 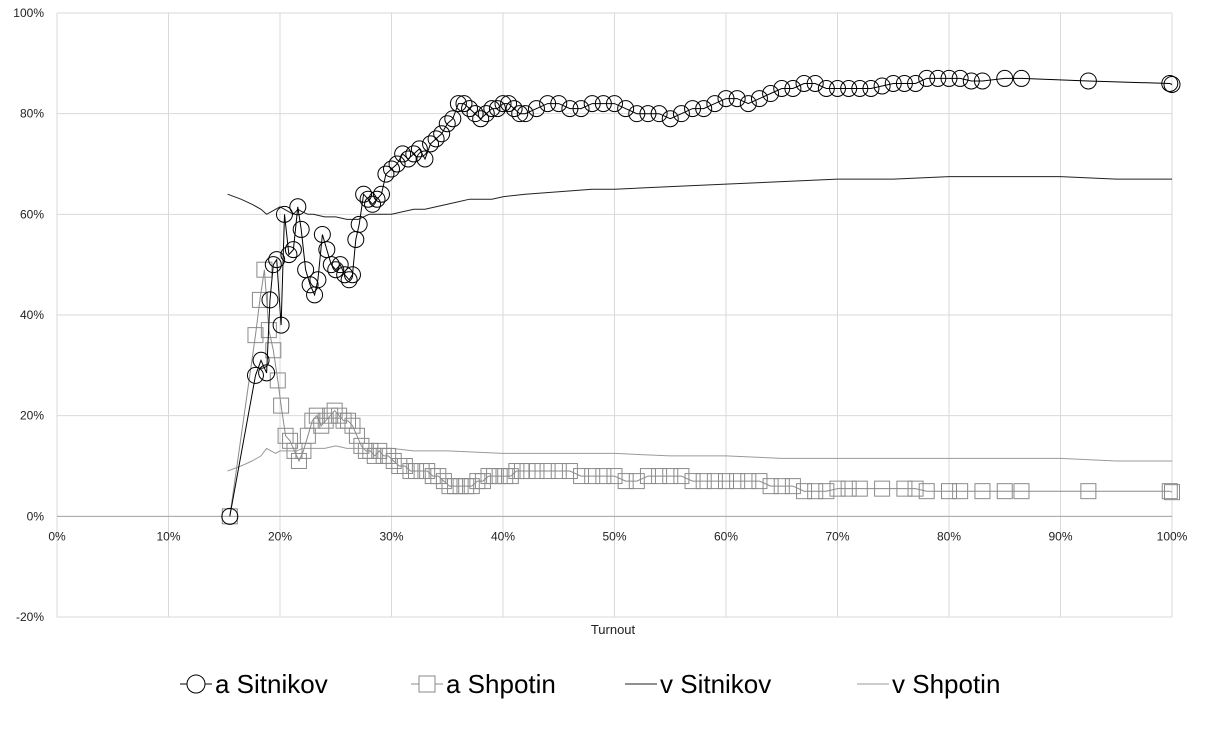 I want to click on legend: a Sitnikov a Shpotin v Sitnikov v Shpotin, so click(x=590, y=684).